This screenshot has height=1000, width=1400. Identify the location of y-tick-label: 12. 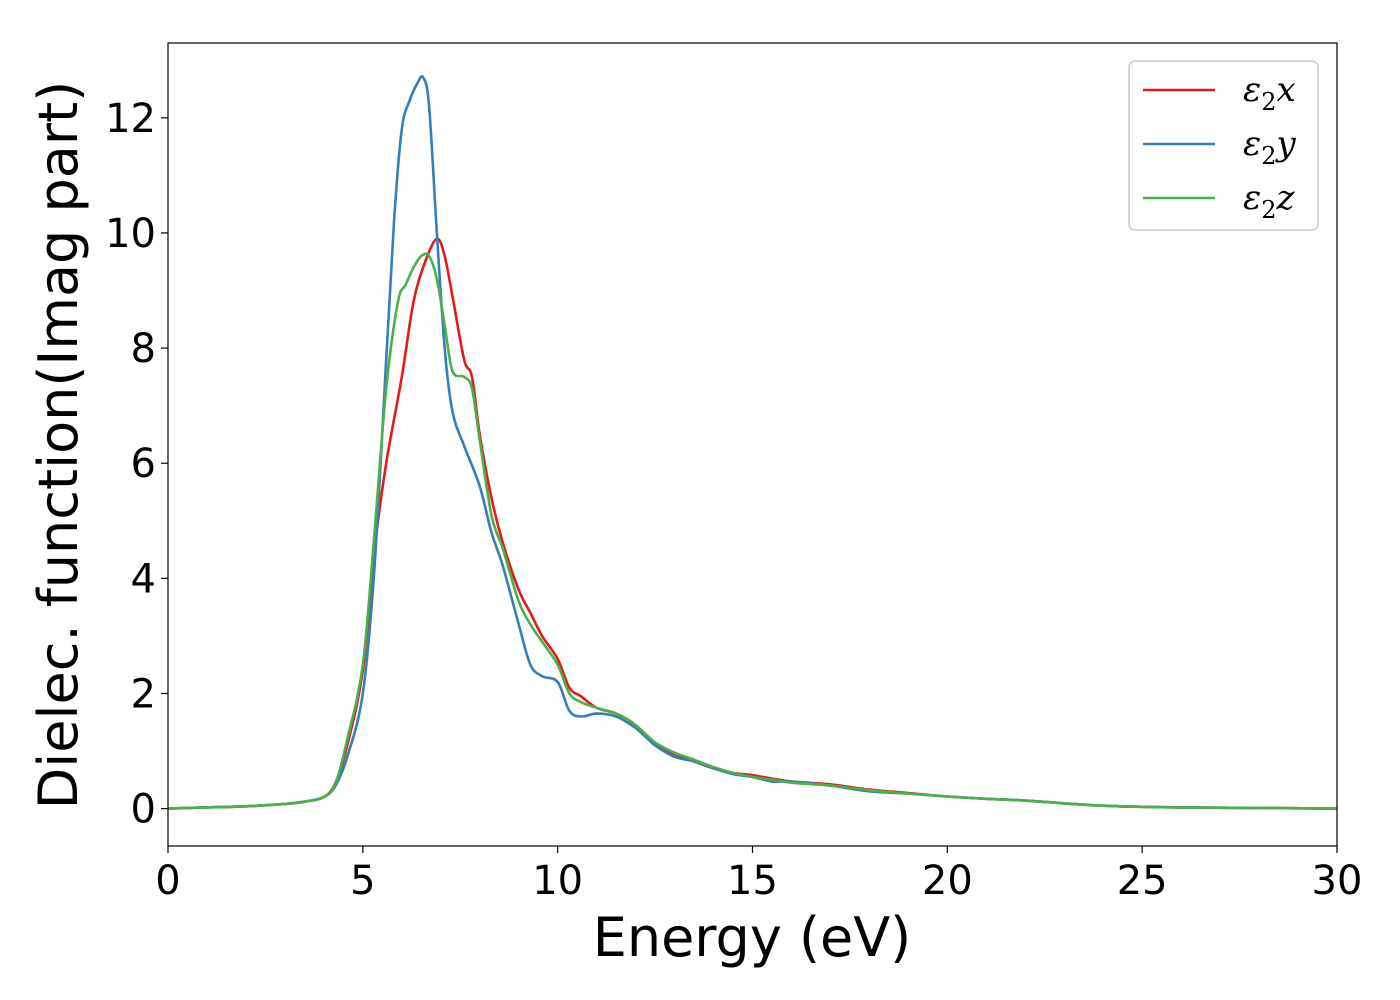
(130, 119).